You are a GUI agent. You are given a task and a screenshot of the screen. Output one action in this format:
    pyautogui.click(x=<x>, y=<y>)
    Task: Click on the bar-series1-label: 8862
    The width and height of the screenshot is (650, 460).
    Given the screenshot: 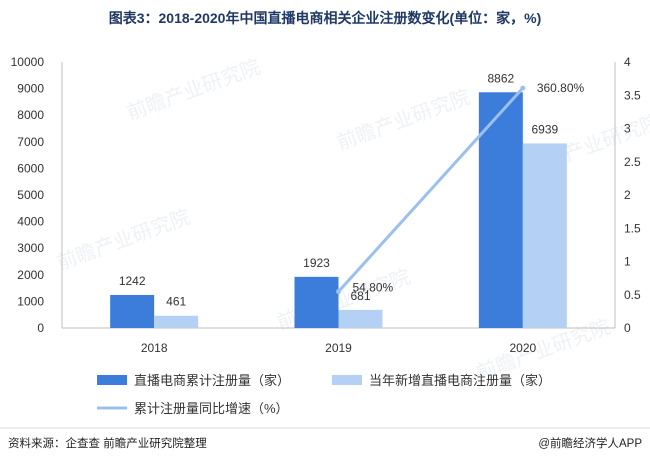 What is the action you would take?
    pyautogui.click(x=500, y=78)
    